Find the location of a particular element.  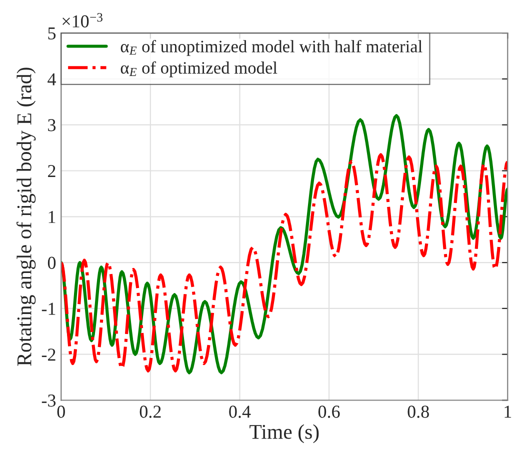

x-tick-label: 0.8 is located at coordinates (418, 412).